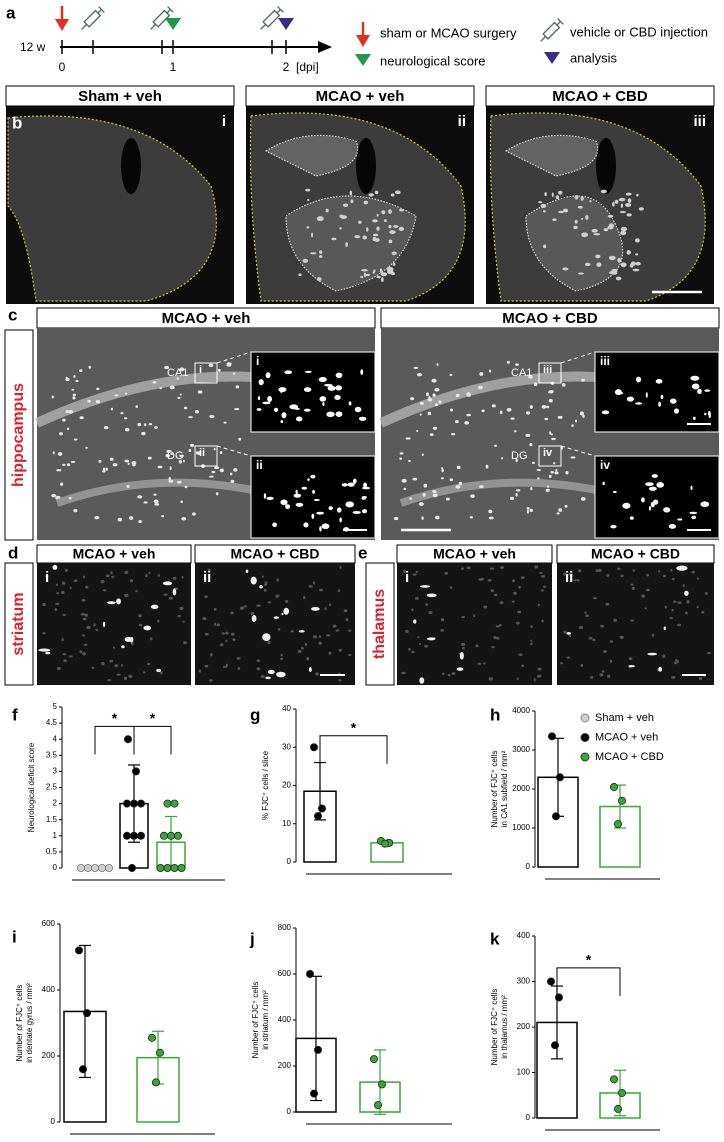 The image size is (724, 1142). Describe the element at coordinates (52, 722) in the screenshot. I see `y-tick-label: 4.5` at that location.